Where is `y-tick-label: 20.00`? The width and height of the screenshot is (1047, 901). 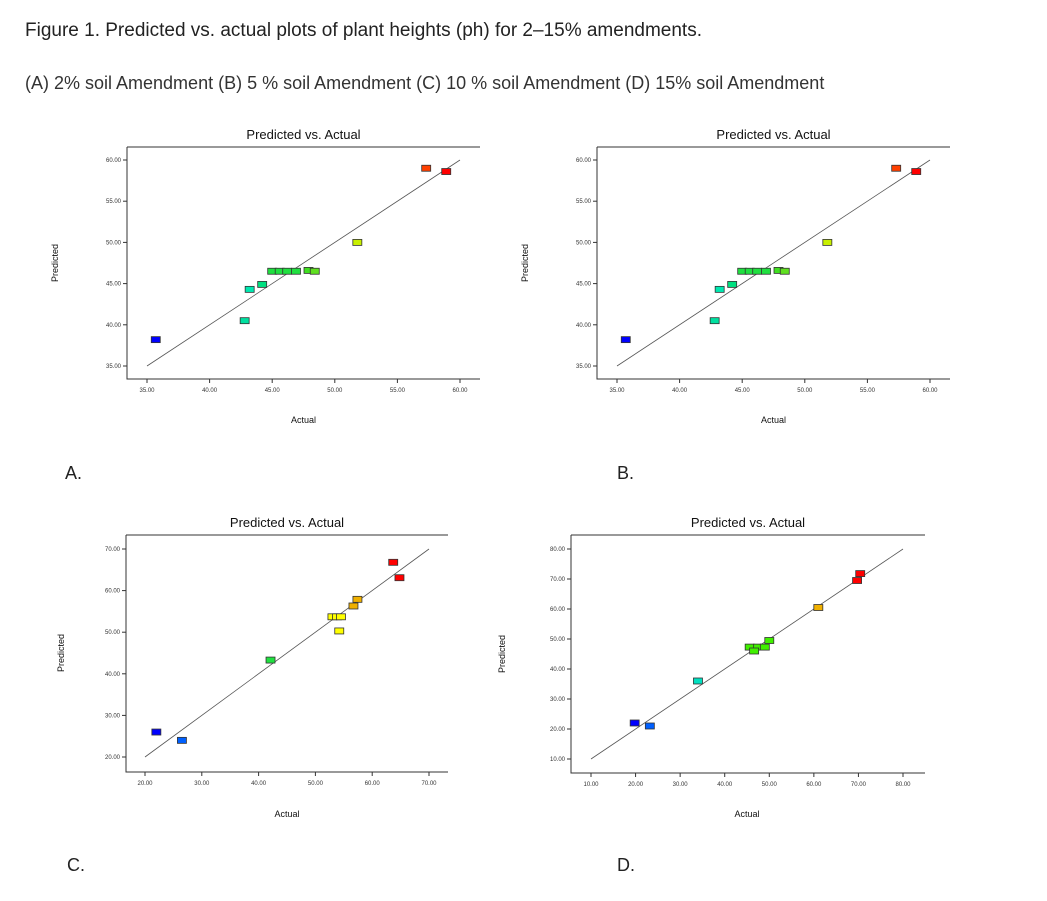 y-tick-label: 20.00 is located at coordinates (558, 730).